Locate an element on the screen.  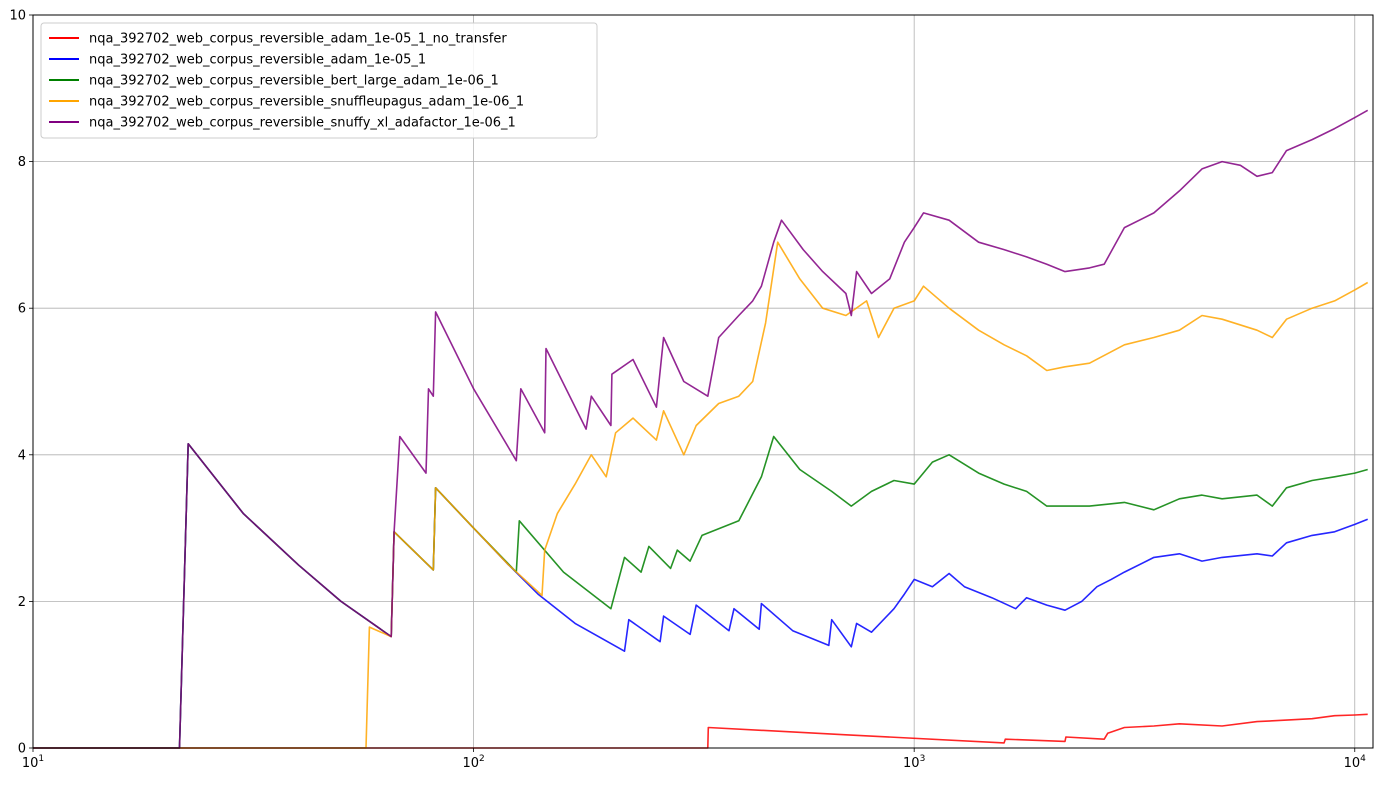
legend-box is located at coordinates (319, 80).